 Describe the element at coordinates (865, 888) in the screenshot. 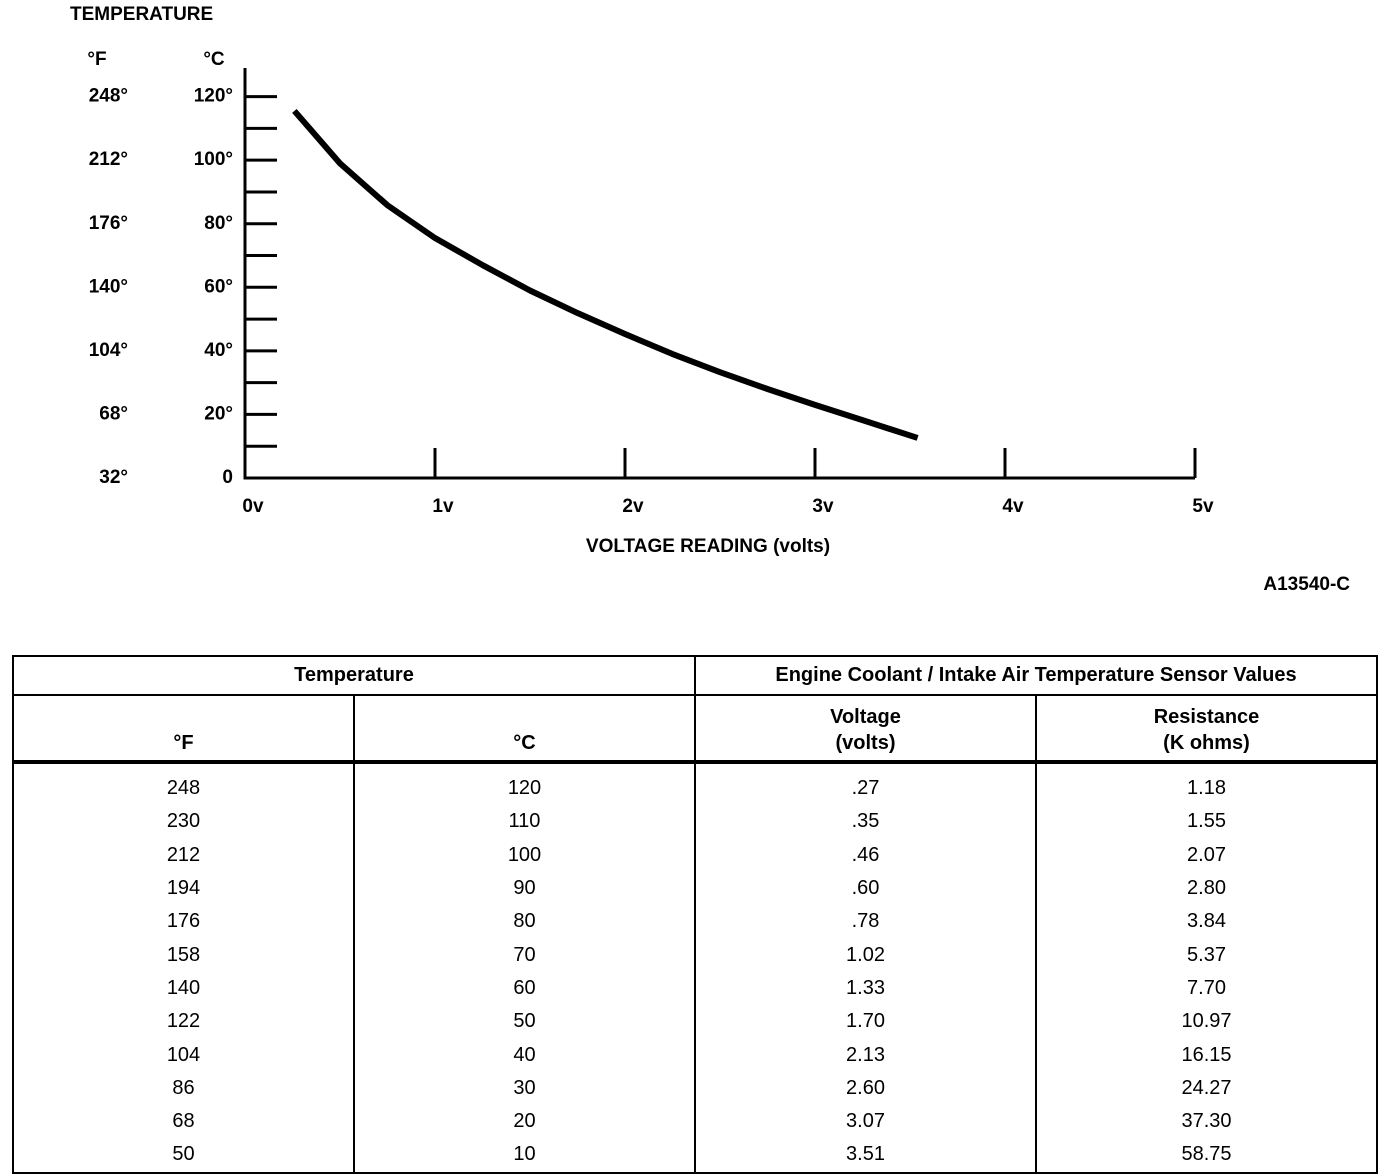

I see `table-cell: .60` at that location.